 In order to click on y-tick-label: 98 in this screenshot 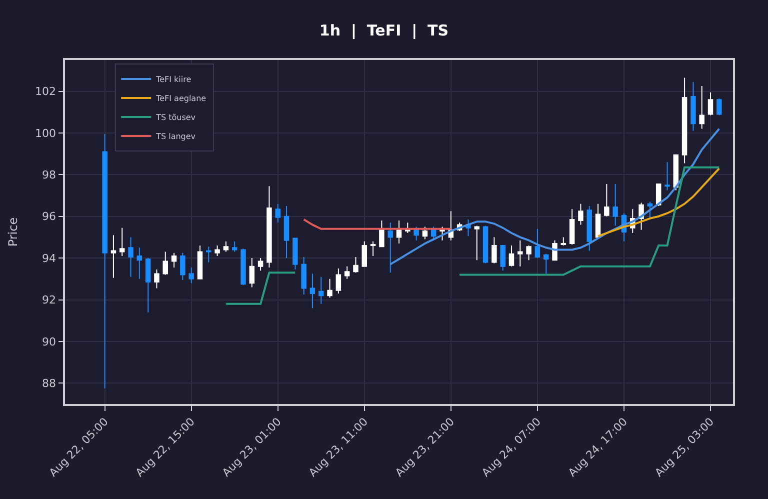, I will do `click(49, 175)`.